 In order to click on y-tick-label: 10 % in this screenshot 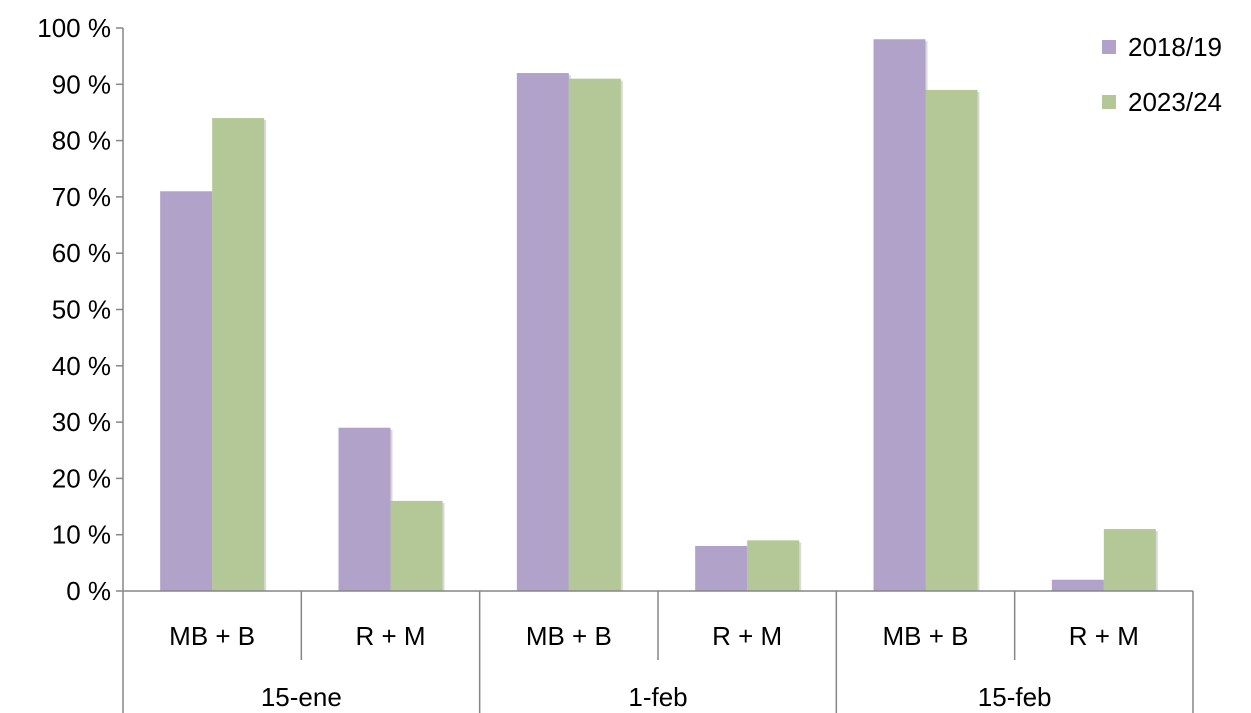, I will do `click(81, 535)`.